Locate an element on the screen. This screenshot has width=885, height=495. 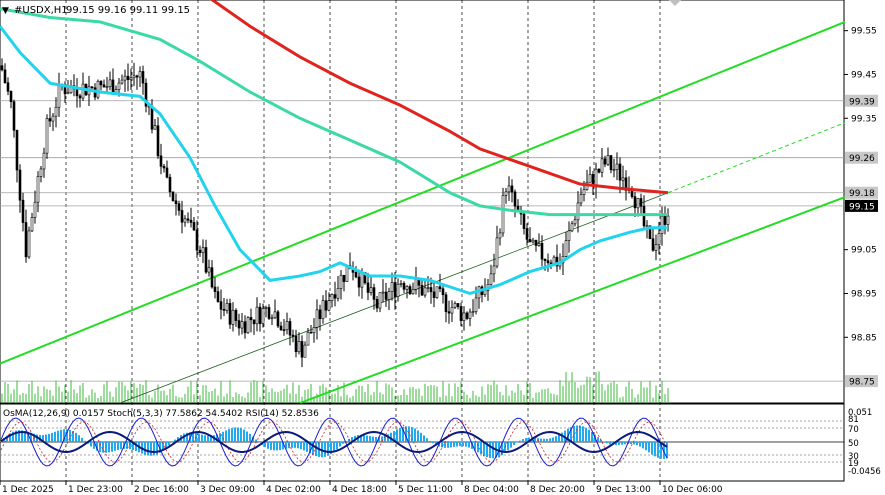
price-tag-label: 99.39 is located at coordinates (862, 102).